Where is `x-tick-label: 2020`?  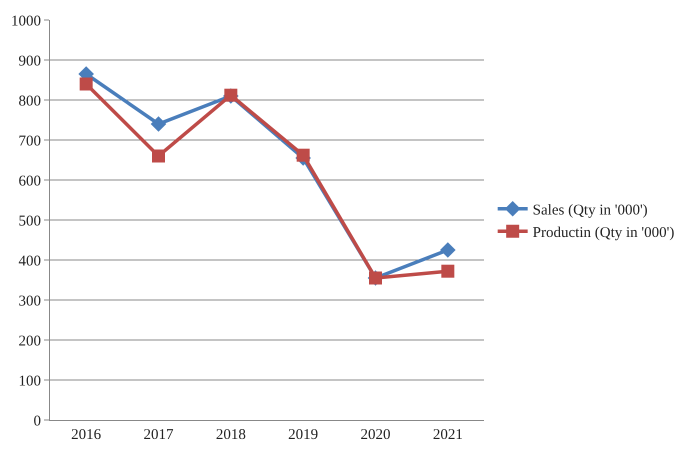 x-tick-label: 2020 is located at coordinates (375, 435).